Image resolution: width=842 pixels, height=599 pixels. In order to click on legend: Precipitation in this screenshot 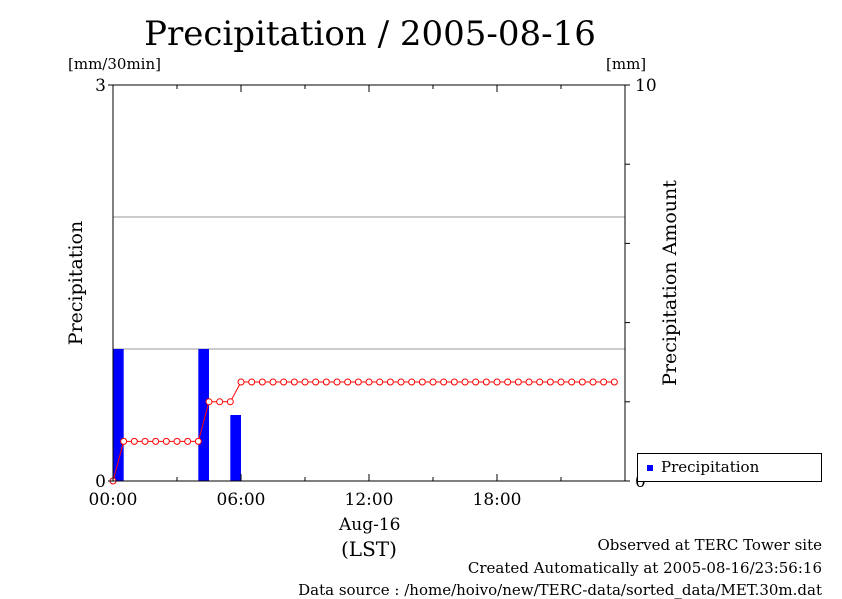, I will do `click(729, 467)`.